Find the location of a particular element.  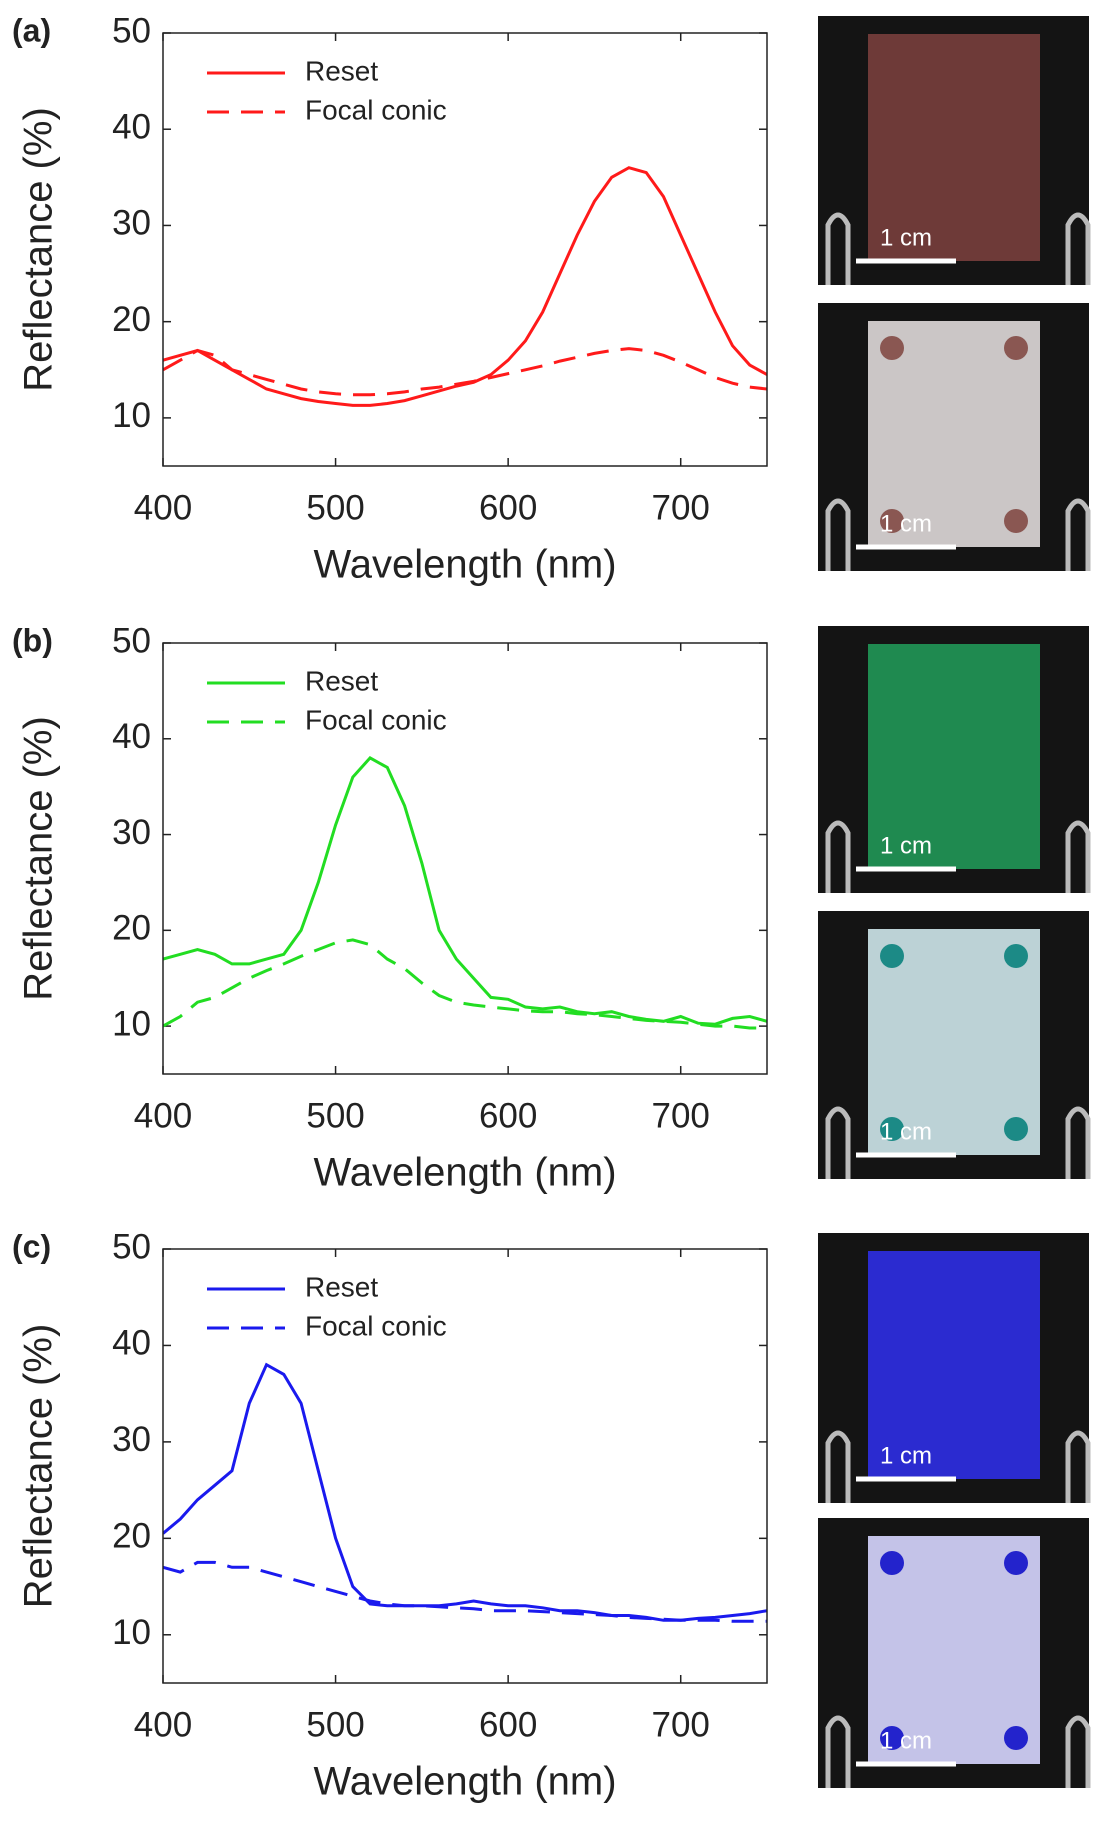

panel-label: (a) is located at coordinates (31, 30).